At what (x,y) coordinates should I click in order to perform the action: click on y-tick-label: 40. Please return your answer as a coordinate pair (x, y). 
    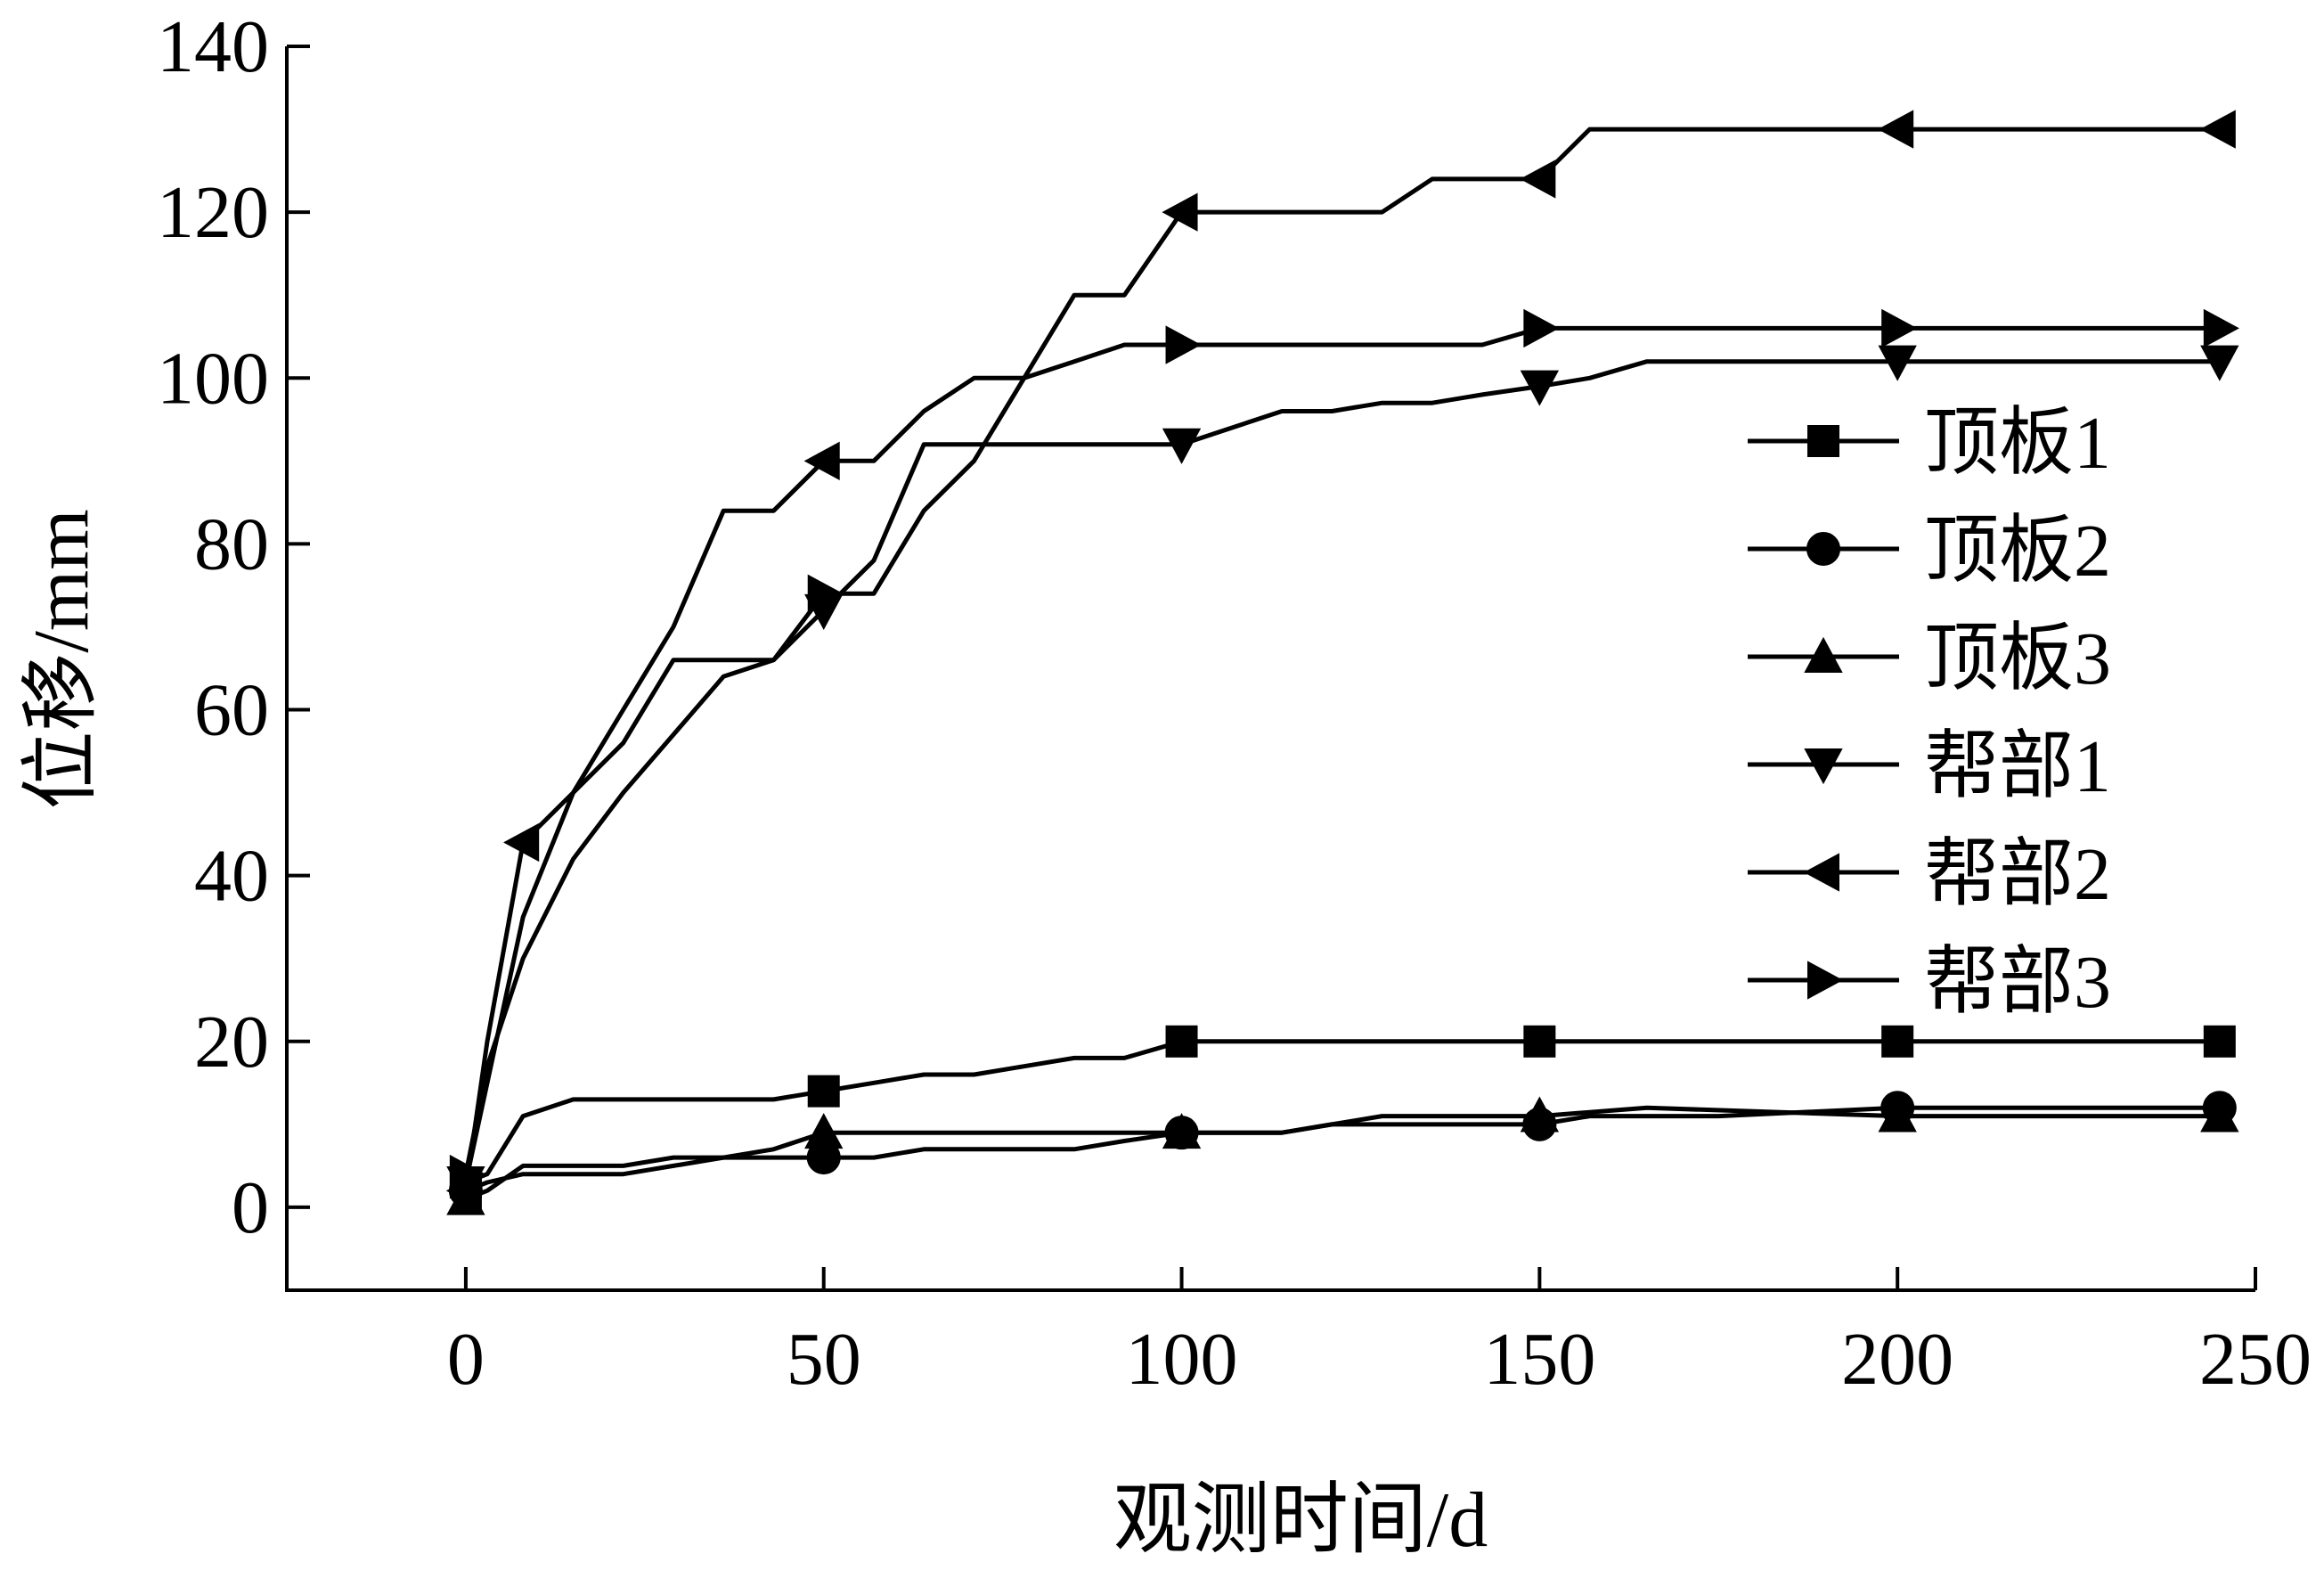
    Looking at the image, I should click on (231, 876).